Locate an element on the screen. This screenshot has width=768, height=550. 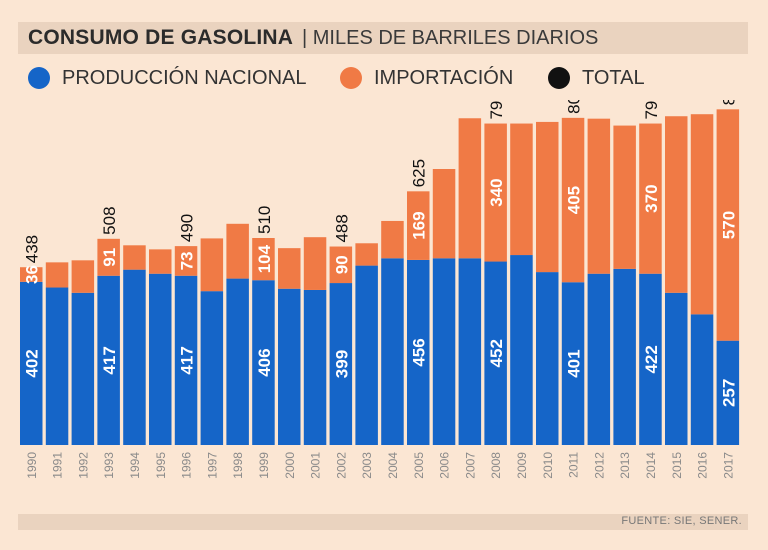
label-produccion-2017: 257 is located at coordinates (728, 393).